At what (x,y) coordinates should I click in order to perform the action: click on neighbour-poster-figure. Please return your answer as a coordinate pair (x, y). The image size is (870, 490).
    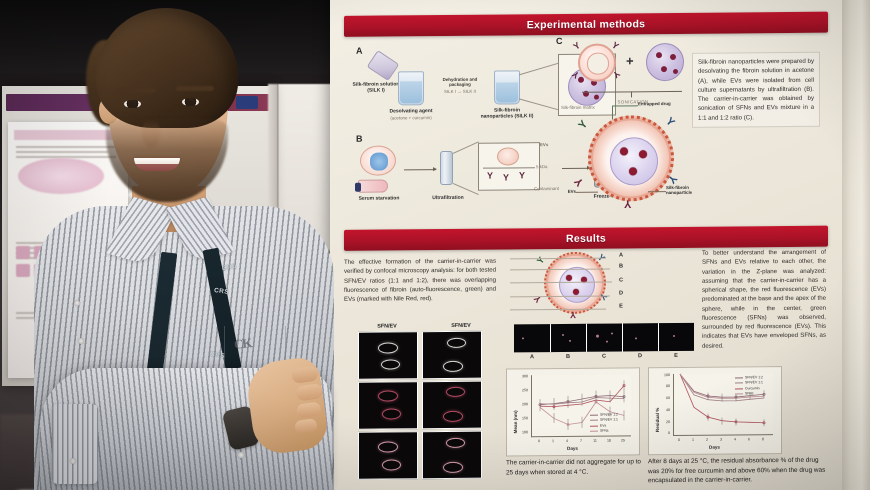
    Looking at the image, I should click on (61, 176).